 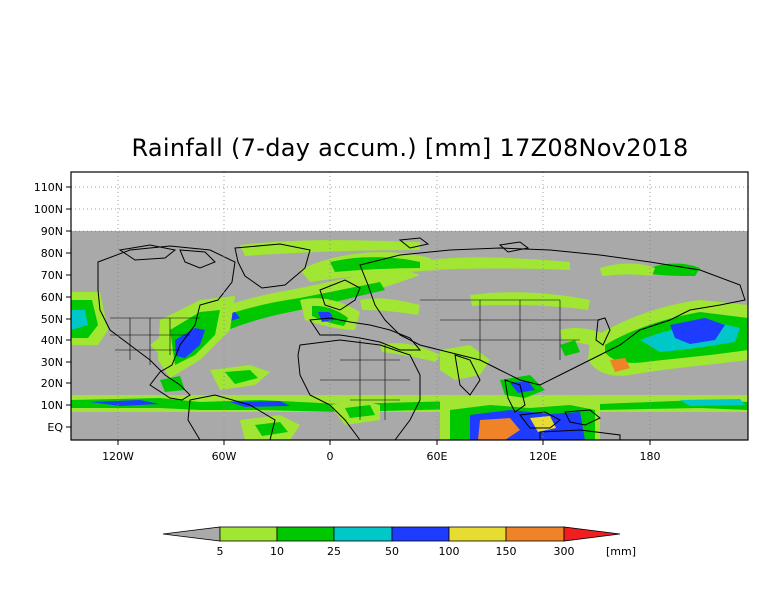 I want to click on colorbar-labels: 5 10 25 50 100 150 300 [mm], so click(x=427, y=551).